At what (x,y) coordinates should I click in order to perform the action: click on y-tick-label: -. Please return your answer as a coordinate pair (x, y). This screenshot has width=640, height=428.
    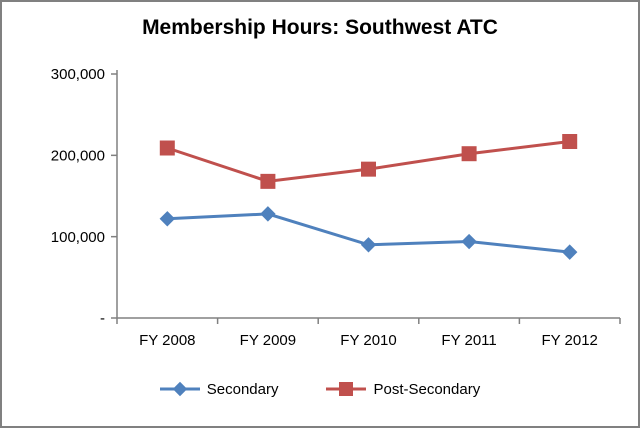
    Looking at the image, I should click on (102, 318).